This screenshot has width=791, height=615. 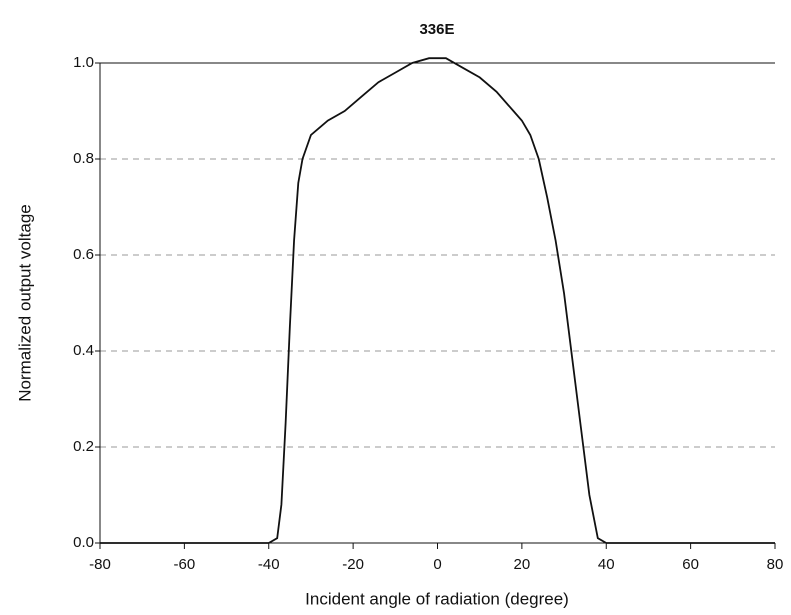 I want to click on x-tick-label: -80, so click(x=100, y=564).